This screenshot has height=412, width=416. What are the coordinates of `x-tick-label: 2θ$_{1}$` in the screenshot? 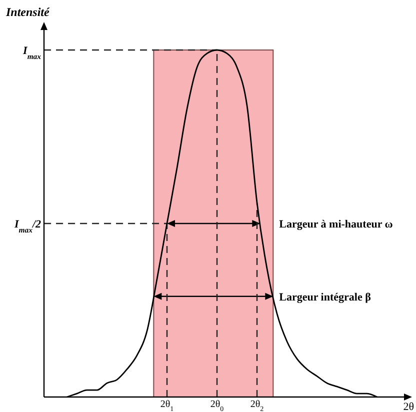 It's located at (167, 405).